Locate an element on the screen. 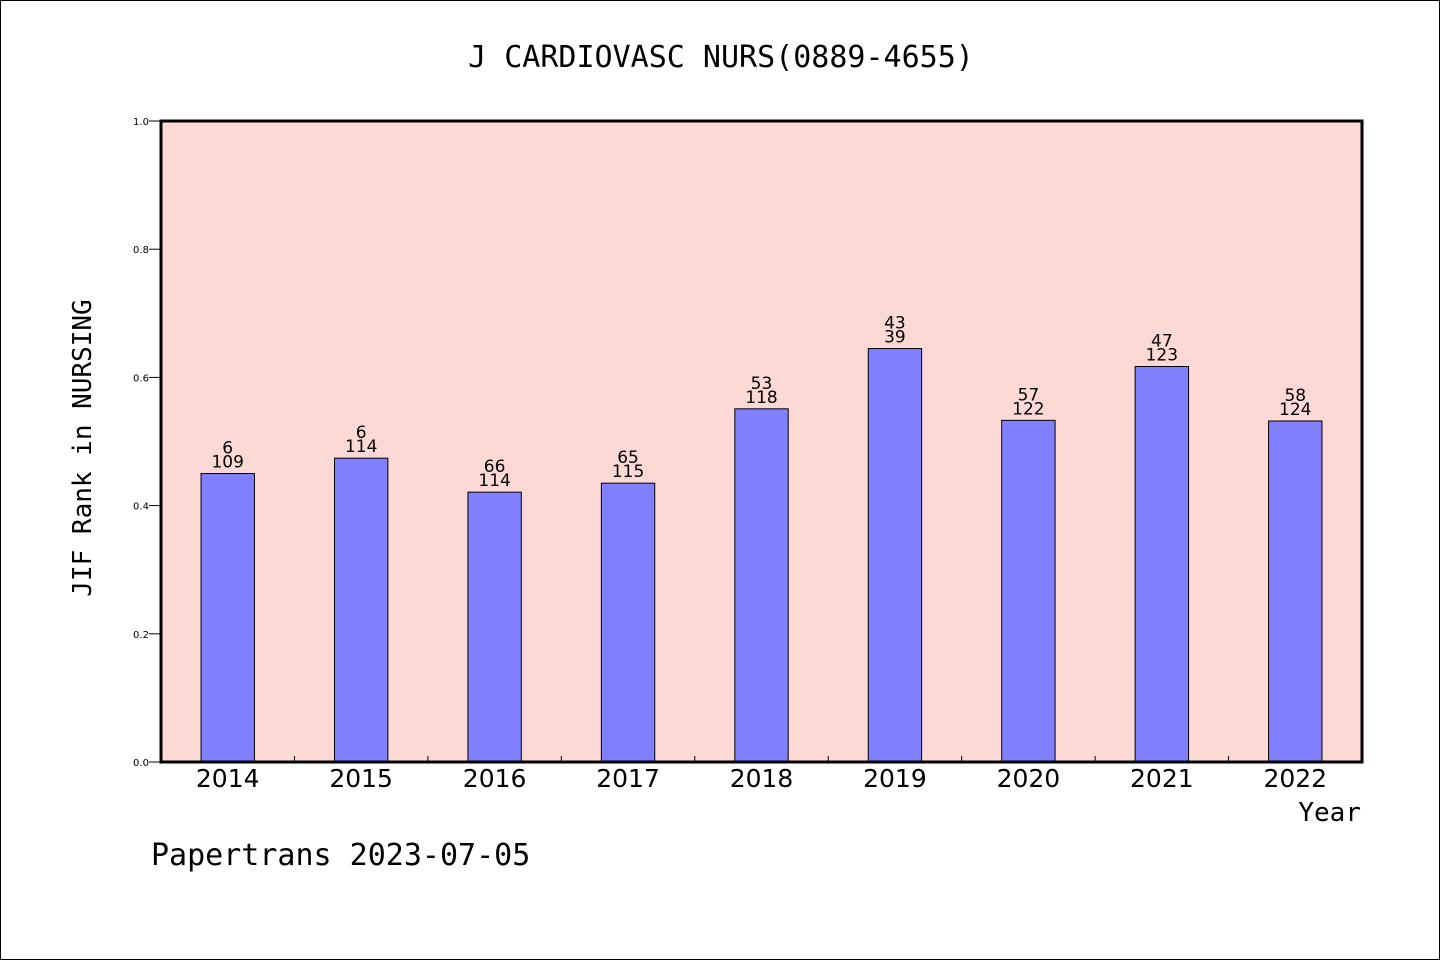 This screenshot has width=1440, height=961. bar-total-label-2020: 122 is located at coordinates (1028, 409).